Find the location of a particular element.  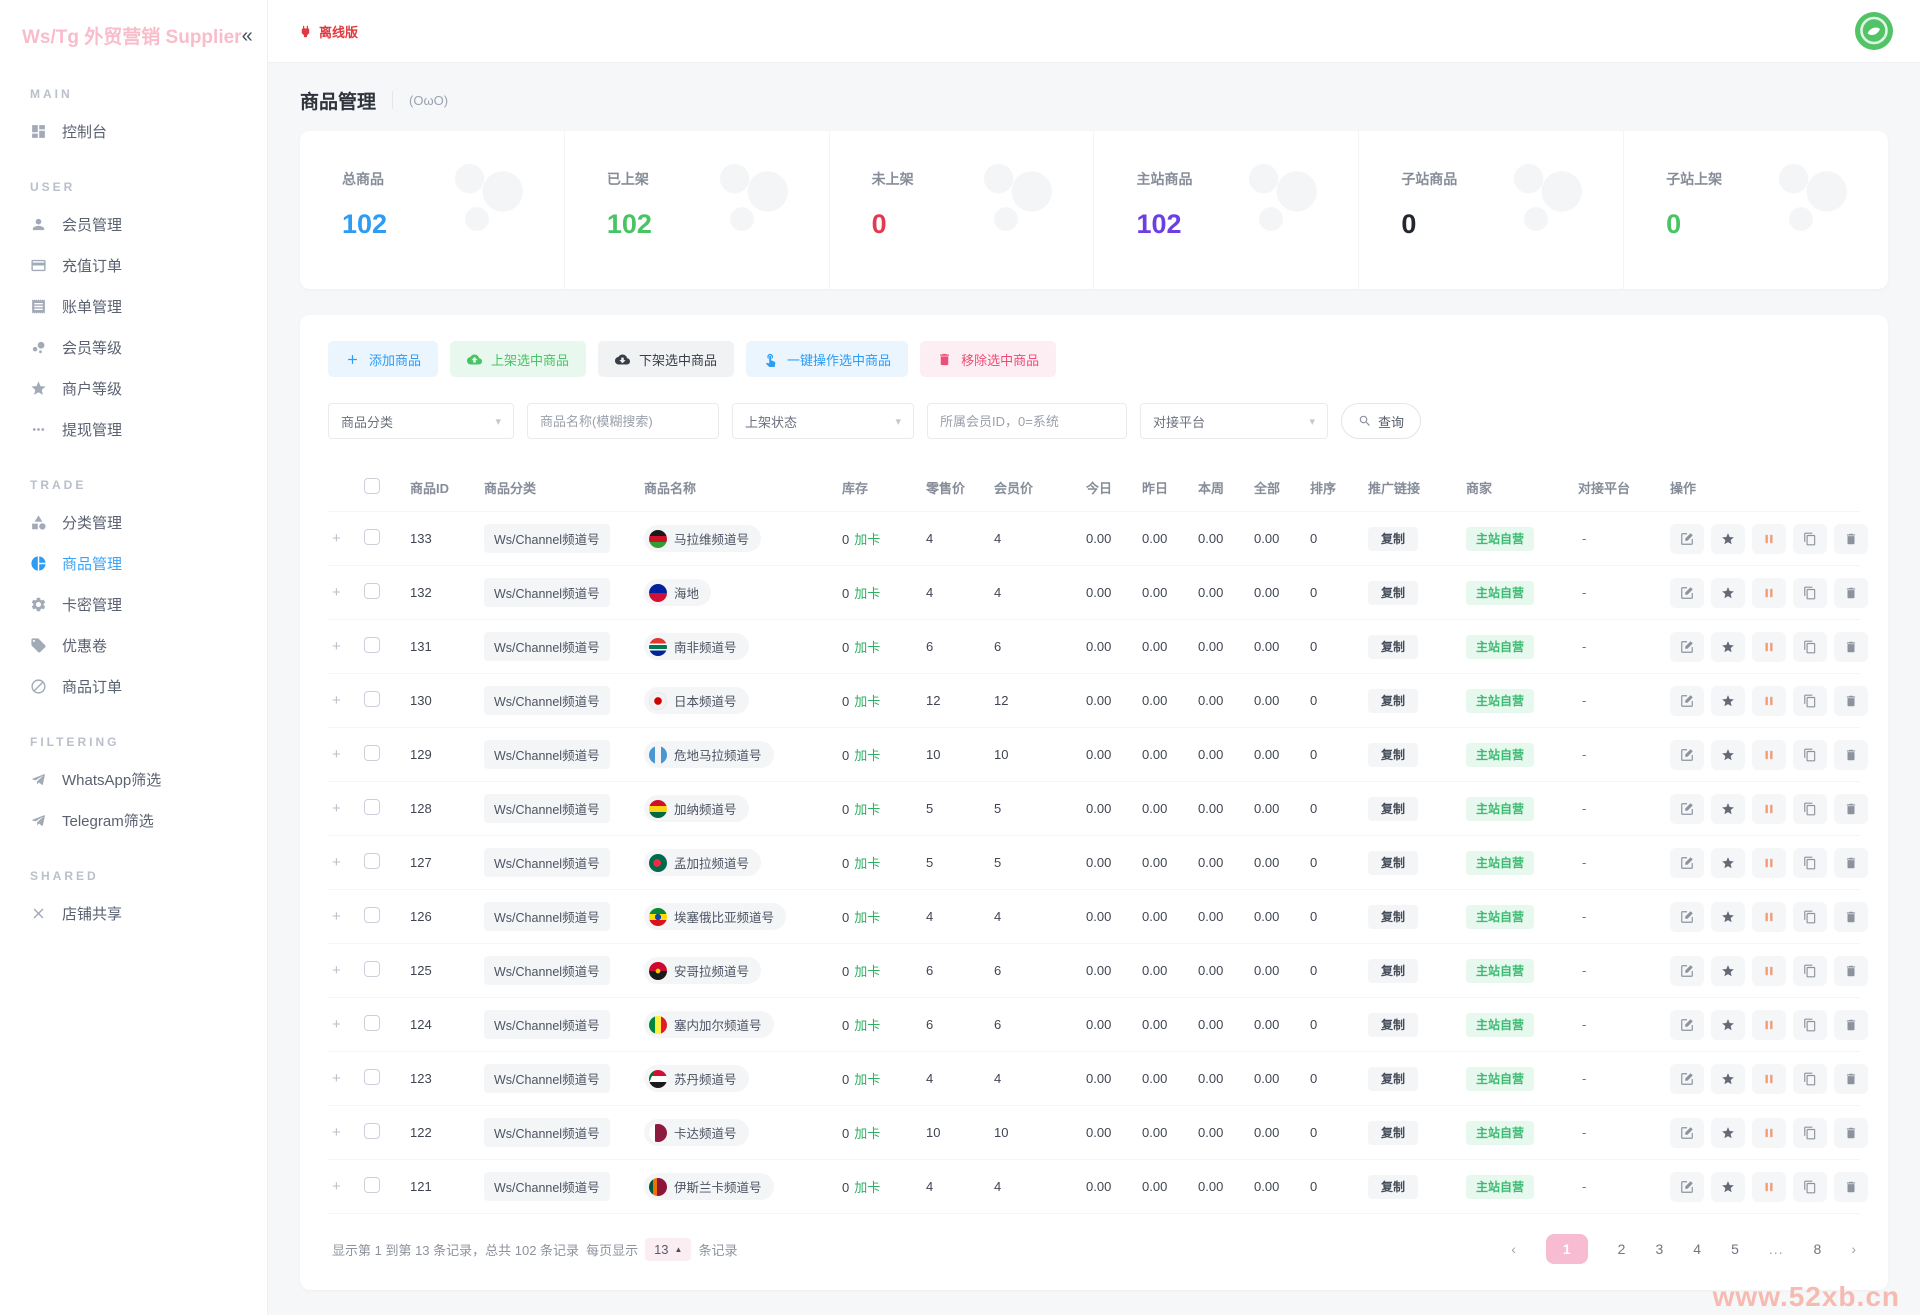

sidebar-item-whatsapp-filter: WhatsApp筛选 is located at coordinates (148, 779).